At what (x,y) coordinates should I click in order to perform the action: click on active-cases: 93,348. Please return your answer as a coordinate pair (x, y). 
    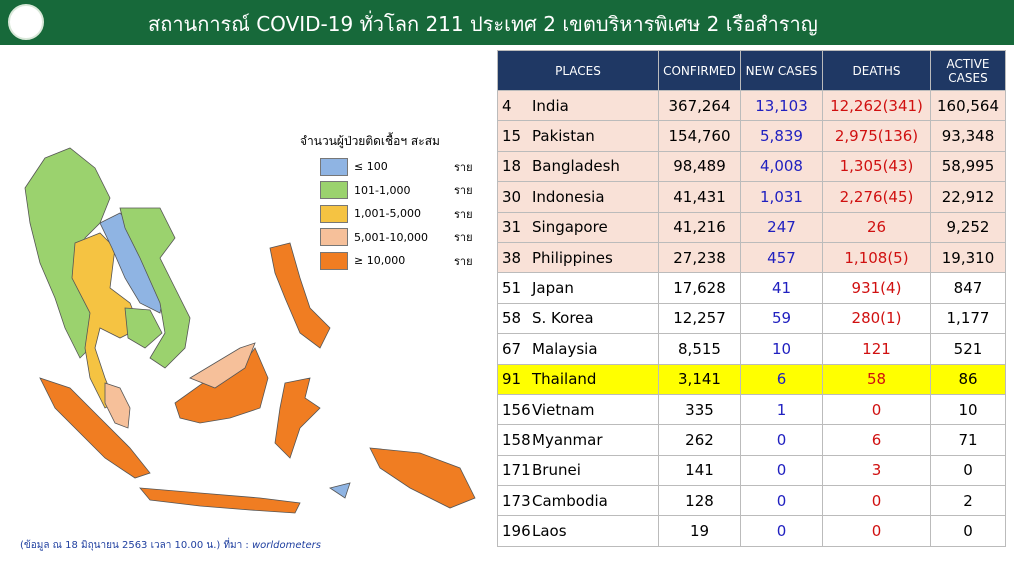
    Looking at the image, I should click on (968, 136).